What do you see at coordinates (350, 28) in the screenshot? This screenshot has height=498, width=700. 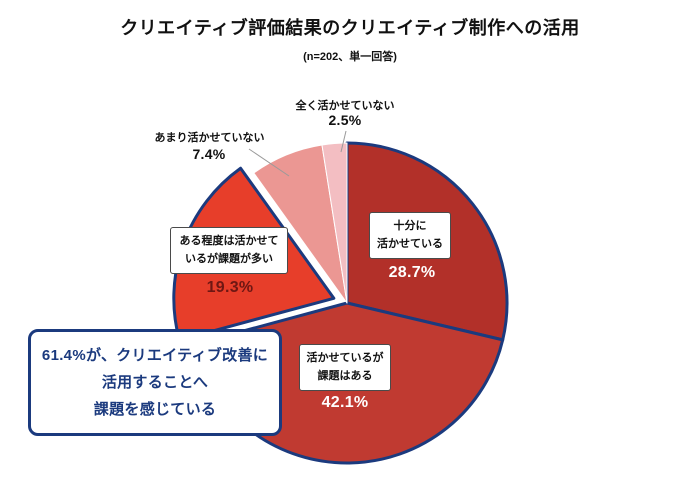 I see `chart-title: クリエイティブ評価結果のクリエイティブ制作への活用` at bounding box center [350, 28].